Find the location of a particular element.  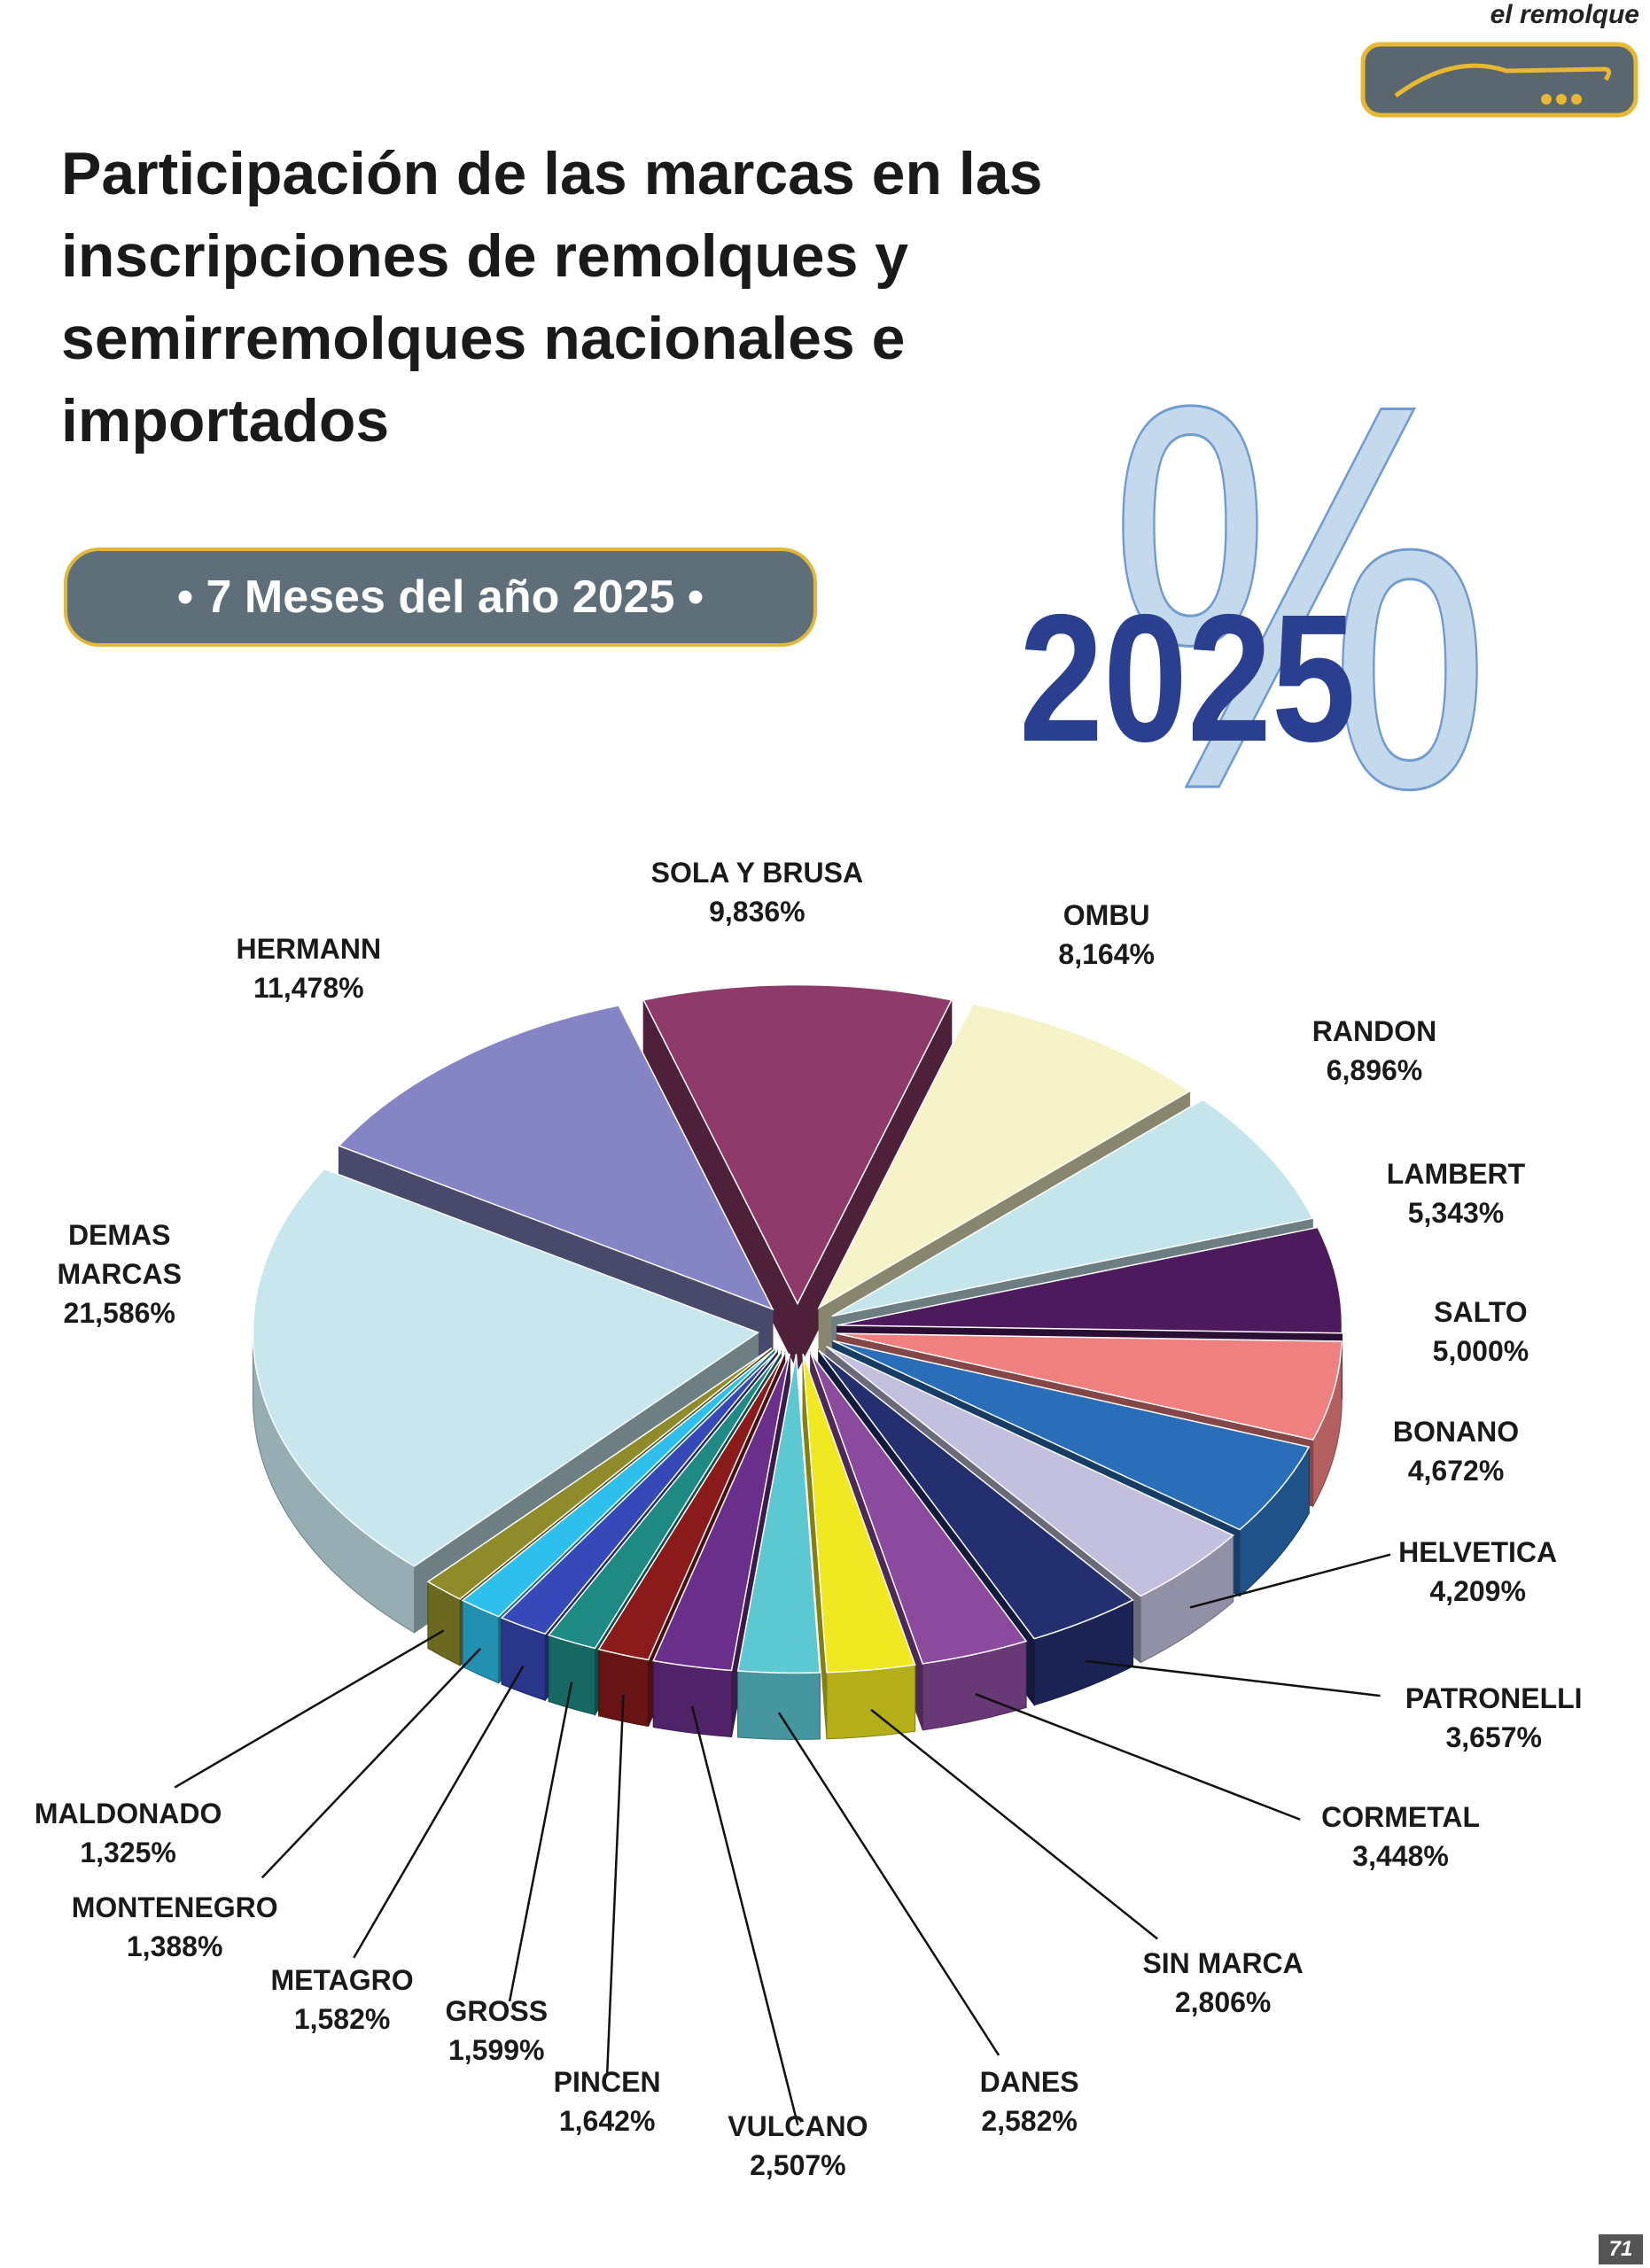

data-label: SIN MARCA 2,806% is located at coordinates (1222, 1983).